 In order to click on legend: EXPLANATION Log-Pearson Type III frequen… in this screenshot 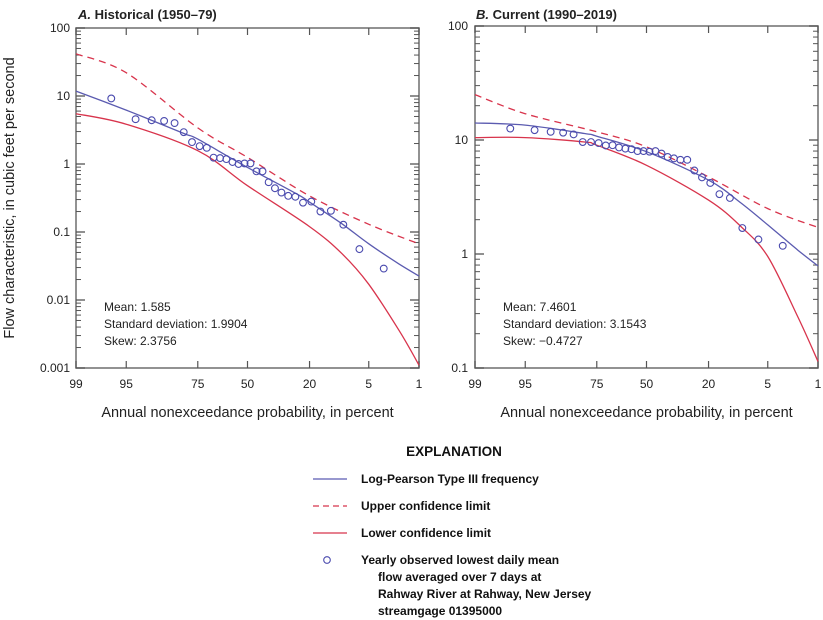, I will do `click(452, 531)`.